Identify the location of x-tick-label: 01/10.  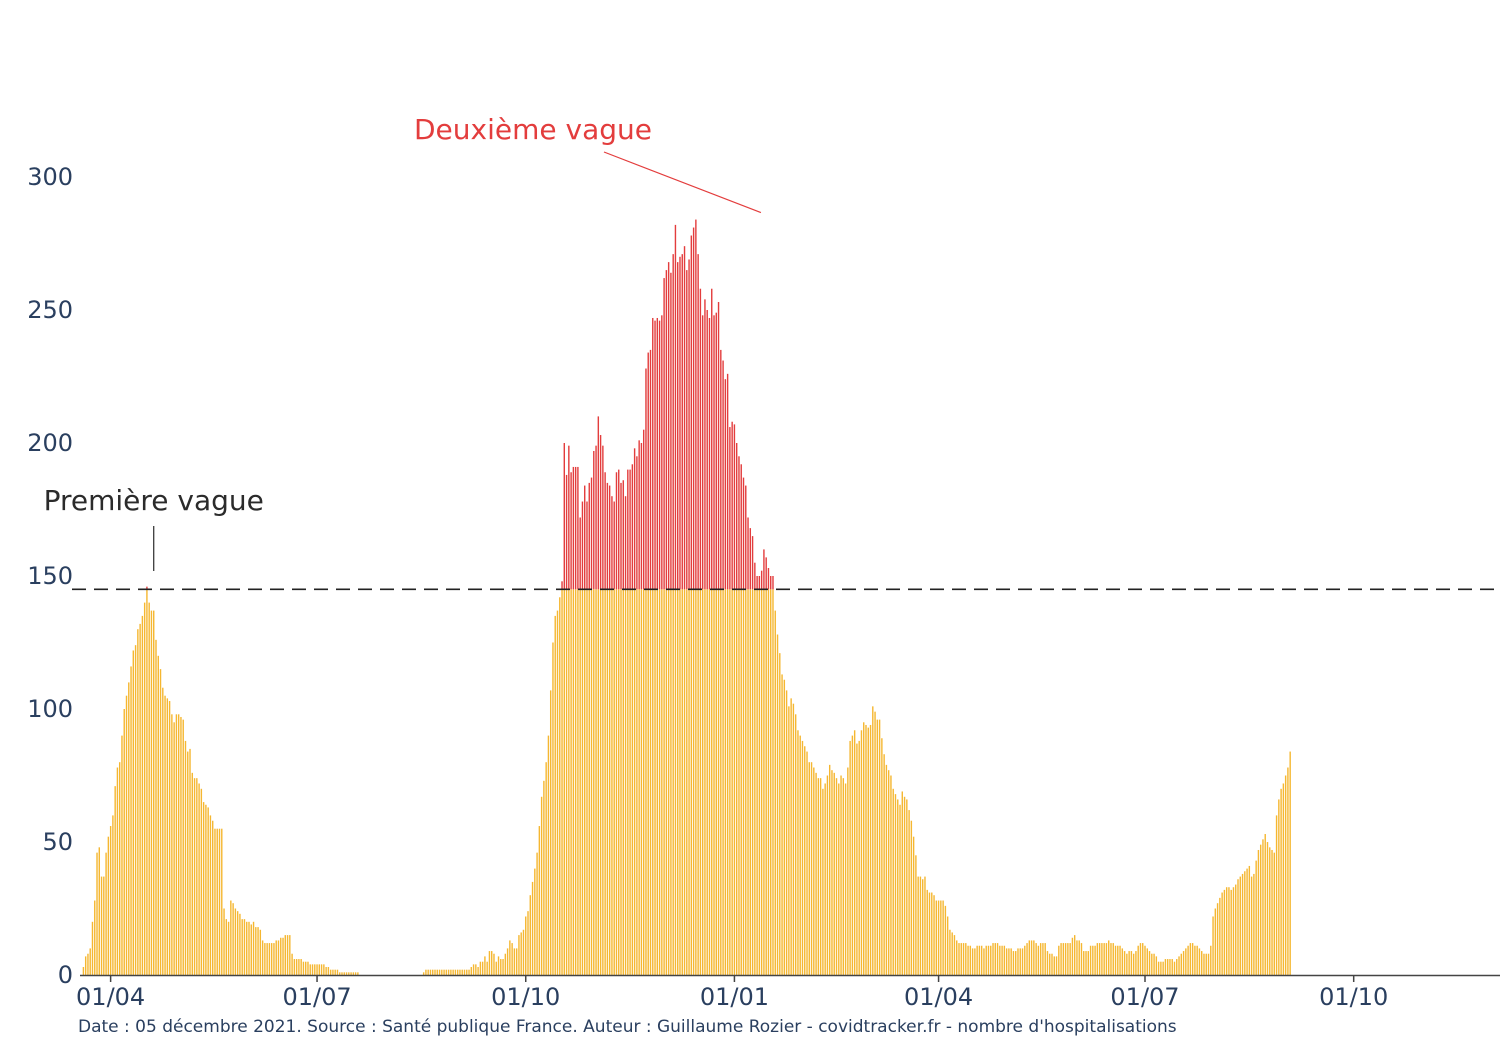
(525, 997).